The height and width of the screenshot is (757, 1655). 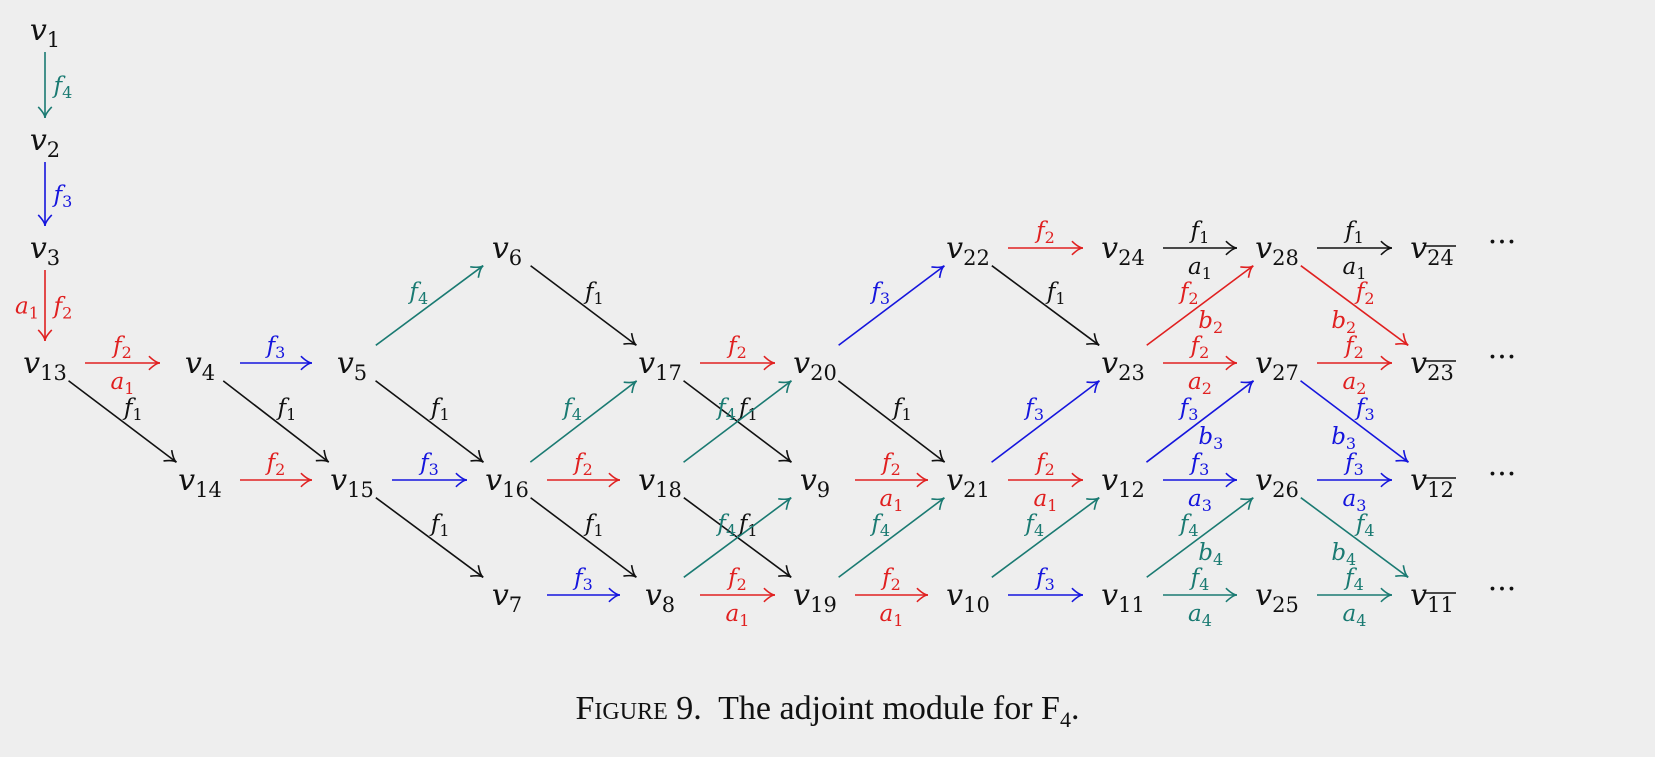 What do you see at coordinates (1285, 605) in the screenshot?
I see `vertex-sub: 25` at bounding box center [1285, 605].